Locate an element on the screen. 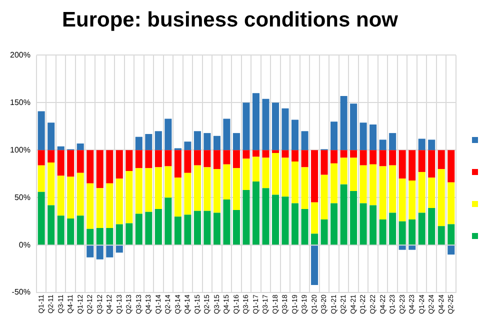 The width and height of the screenshot is (480, 320). y-tick-label: 150% is located at coordinates (20, 102).